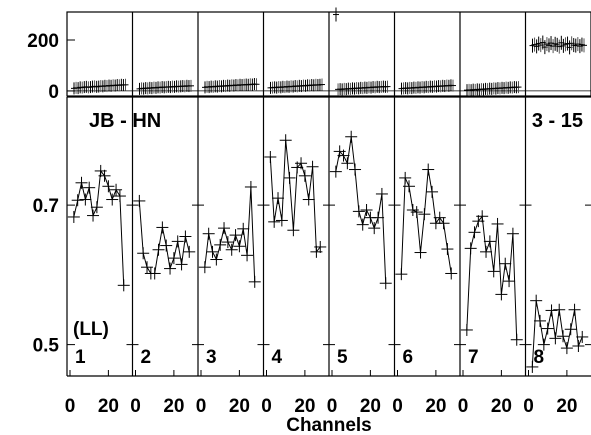 Image resolution: width=591 pixels, height=435 pixels. Describe the element at coordinates (80, 357) in the screenshot. I see `panel-number-label: 1` at that location.